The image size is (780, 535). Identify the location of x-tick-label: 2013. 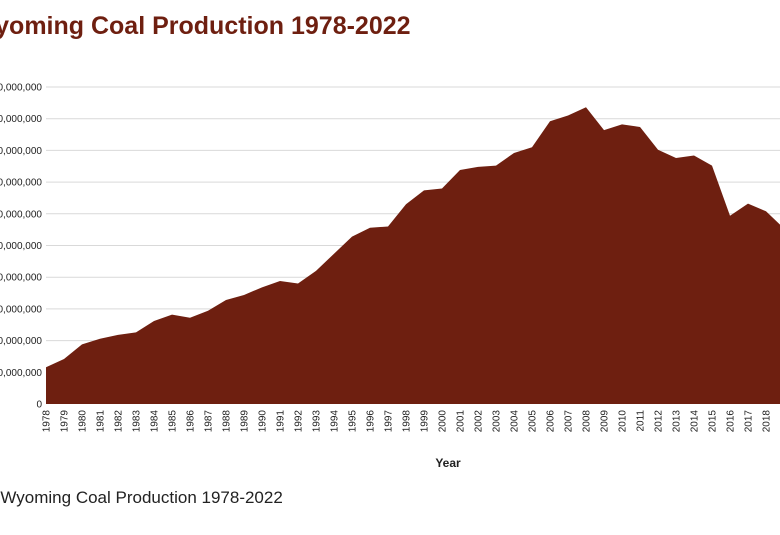
(677, 421).